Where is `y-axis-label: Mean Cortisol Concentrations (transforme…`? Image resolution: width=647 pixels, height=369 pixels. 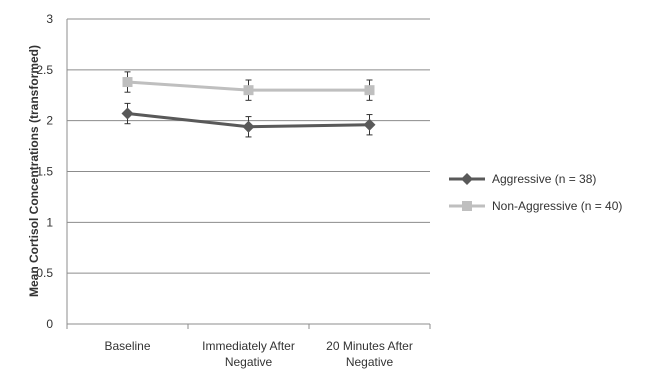 y-axis-label: Mean Cortisol Concentrations (transforme… is located at coordinates (34, 171).